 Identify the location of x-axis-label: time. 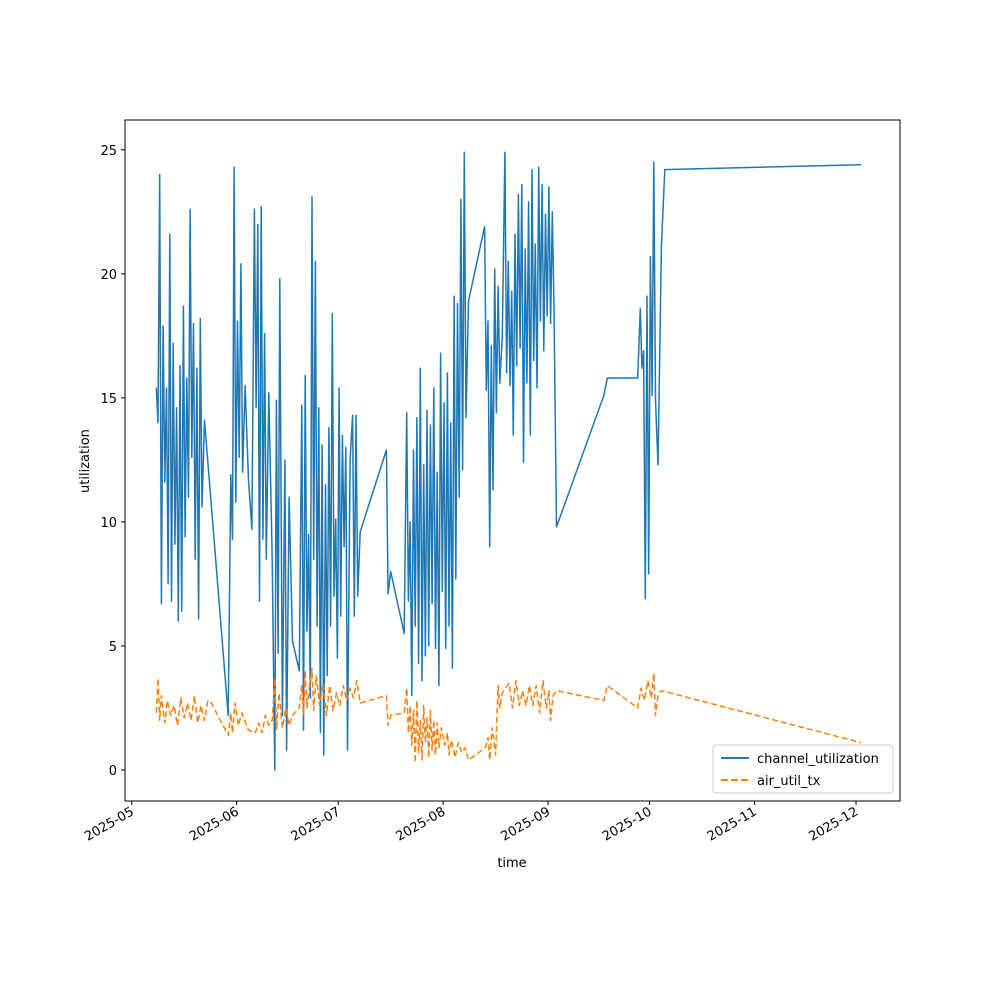
(511, 863).